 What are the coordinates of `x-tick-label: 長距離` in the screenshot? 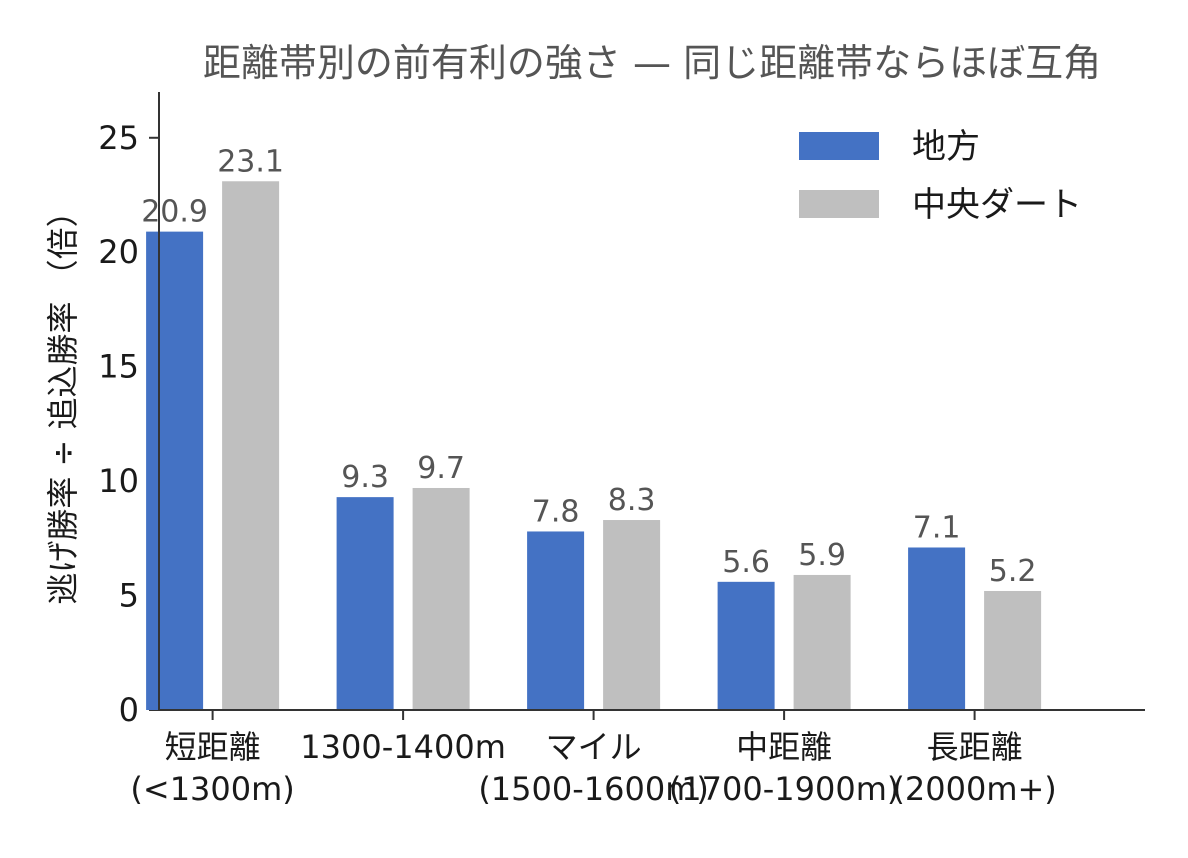 It's located at (975, 747).